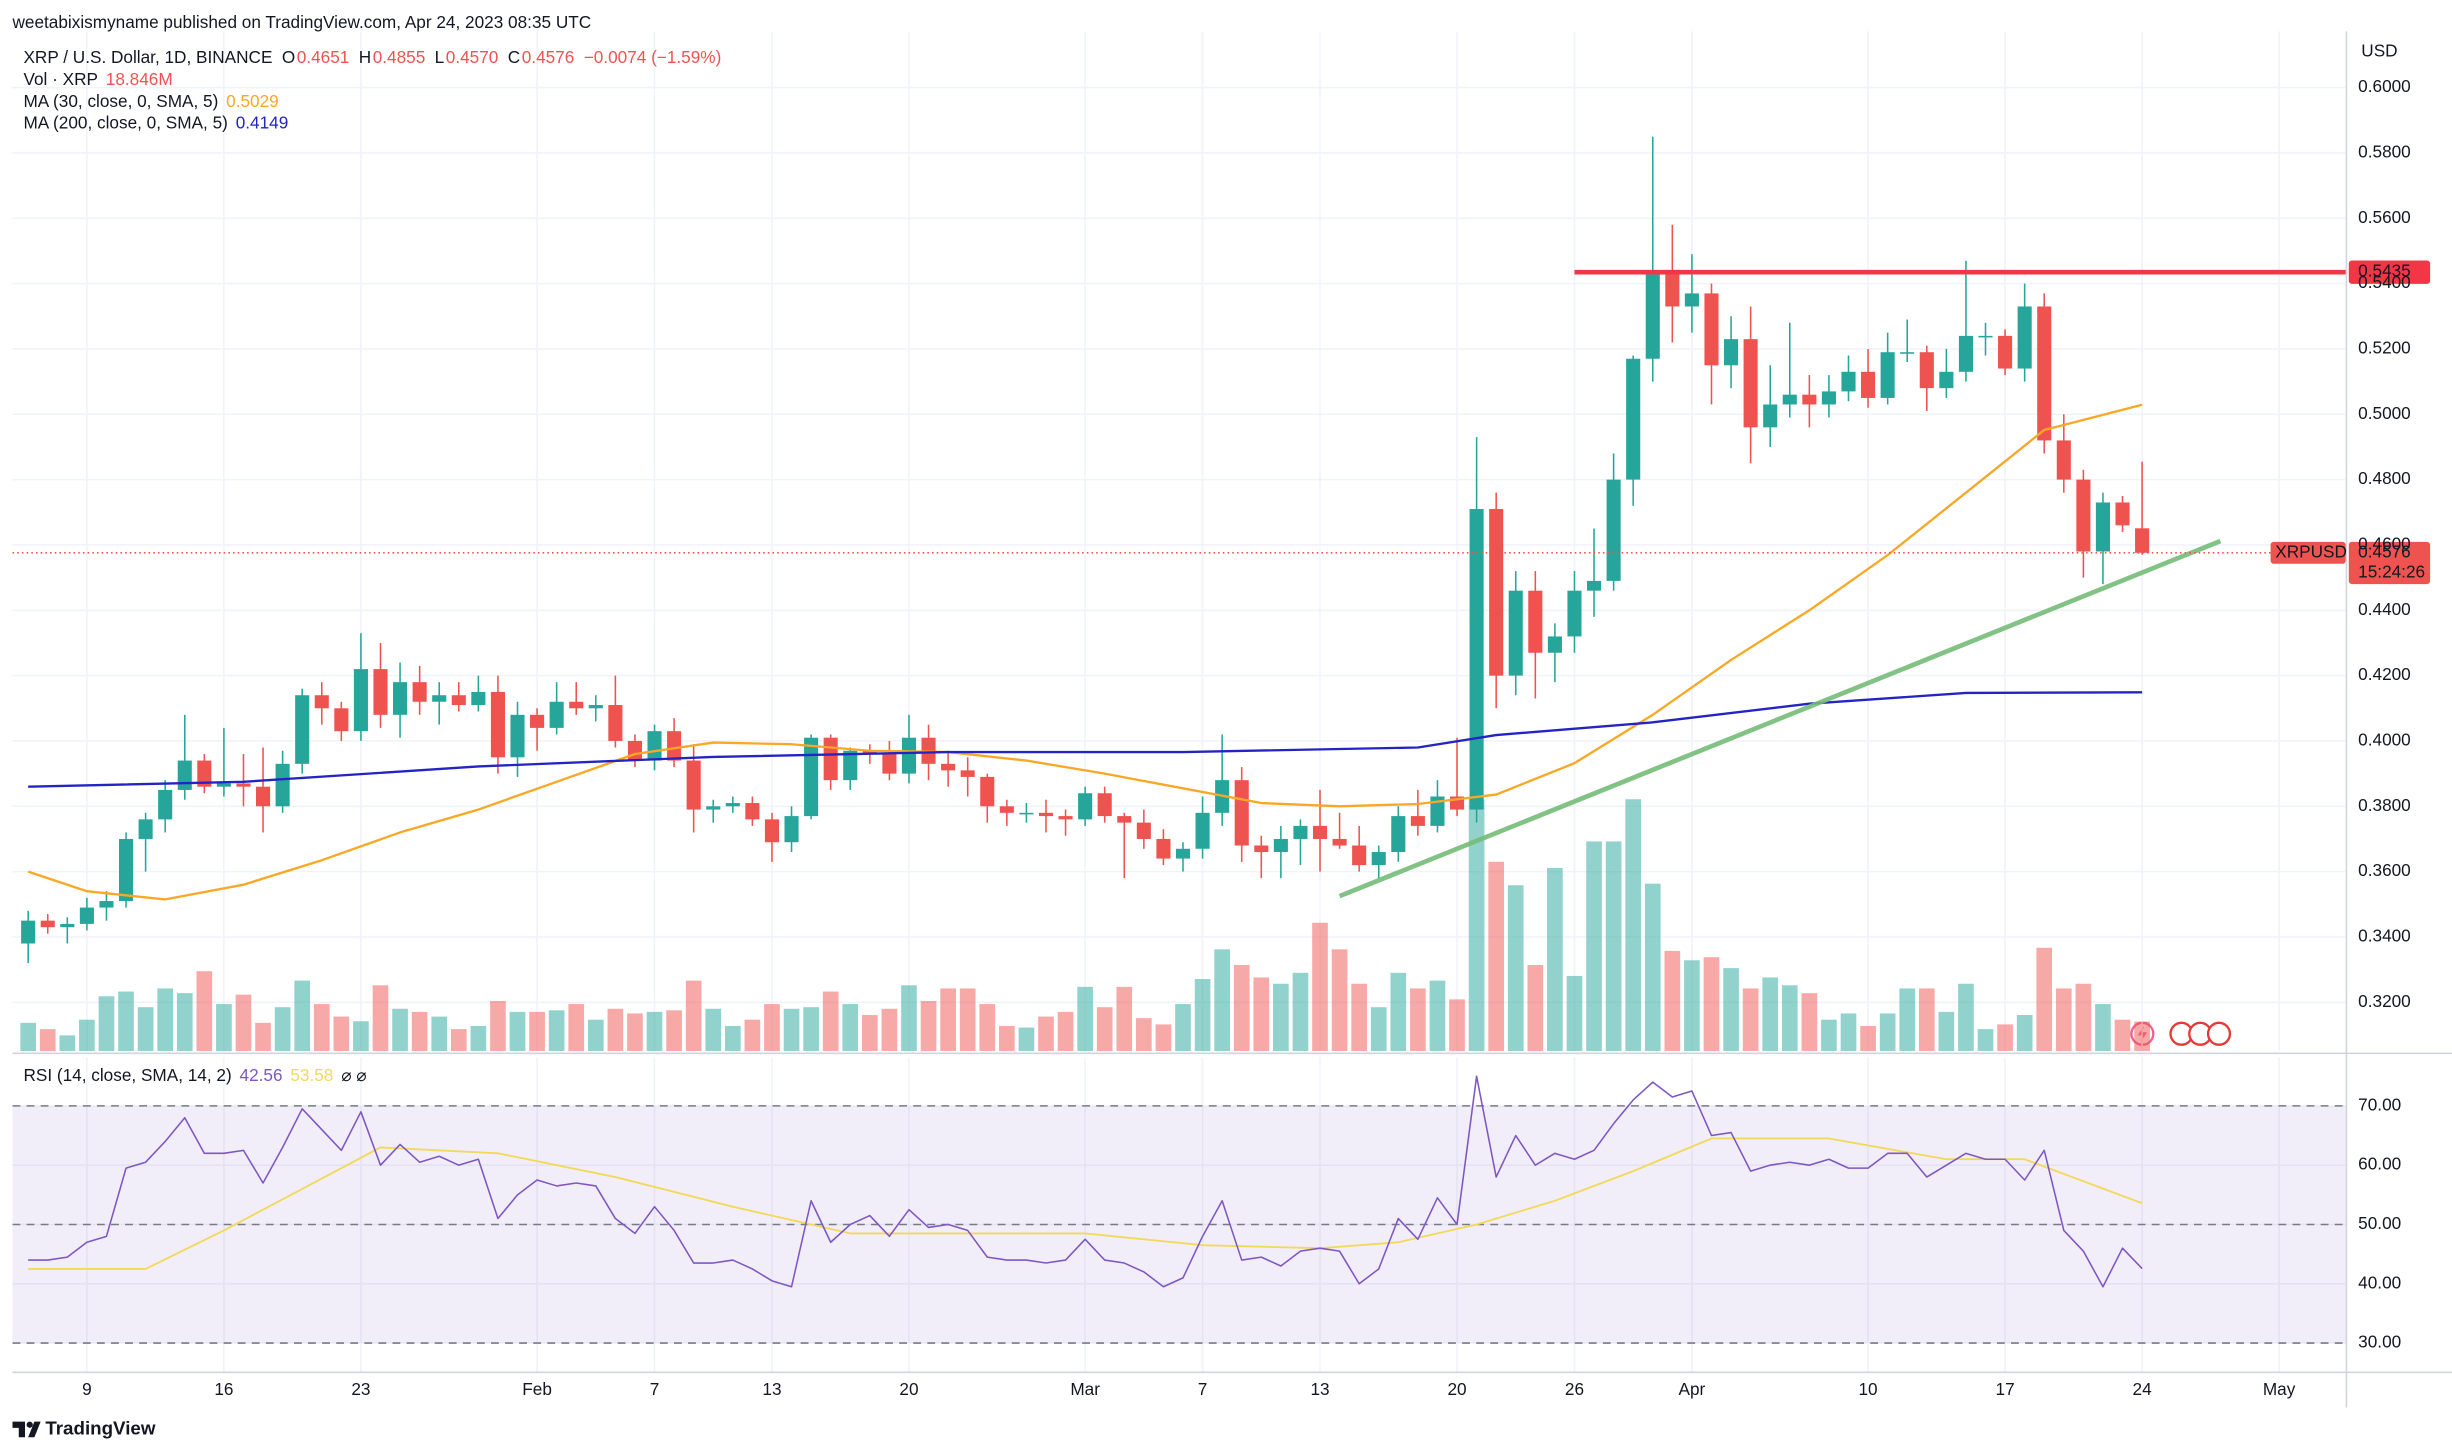  I want to click on event-icon, so click(2219, 1033).